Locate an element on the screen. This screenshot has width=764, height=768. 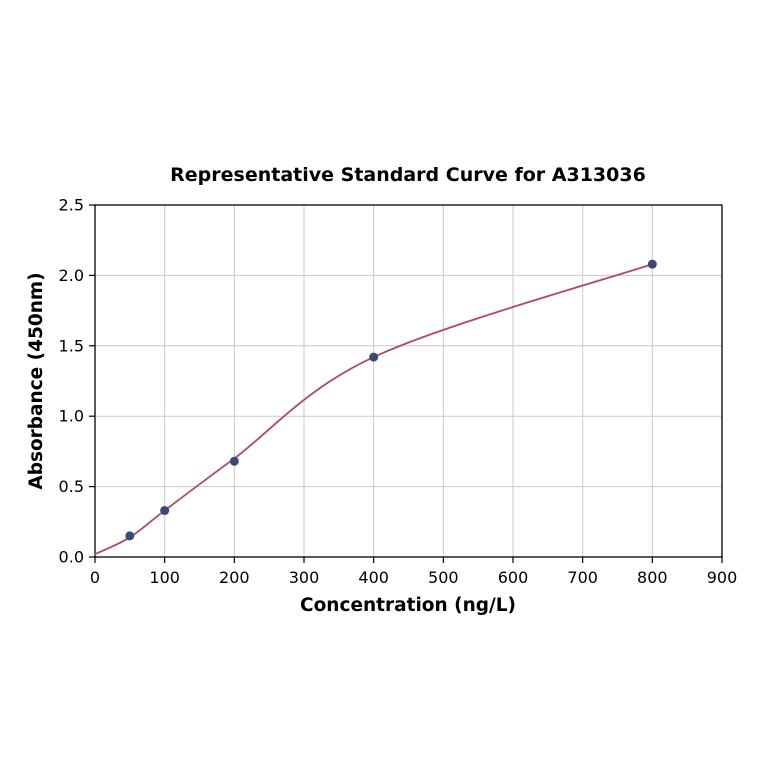
x-tick-label: 400 is located at coordinates (373, 577).